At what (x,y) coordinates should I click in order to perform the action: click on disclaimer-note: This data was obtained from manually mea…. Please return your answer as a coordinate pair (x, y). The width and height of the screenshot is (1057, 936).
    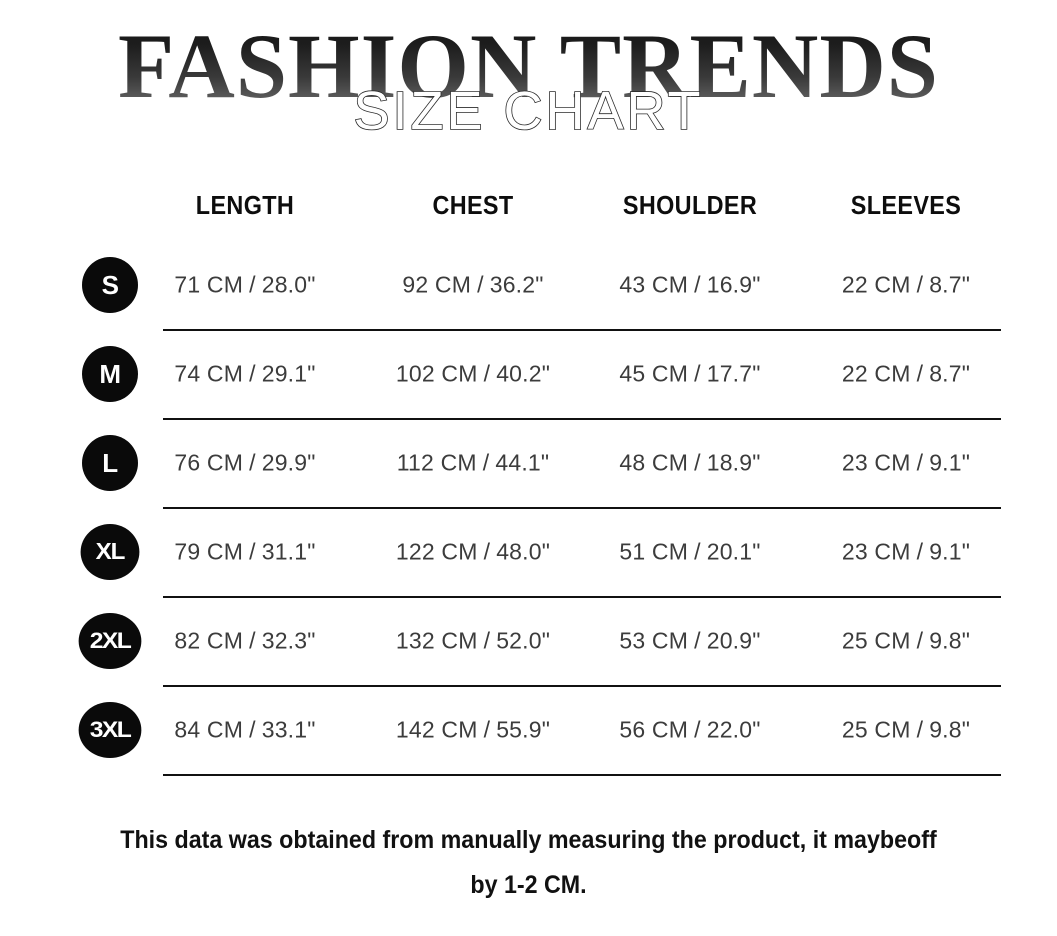
    Looking at the image, I should click on (528, 863).